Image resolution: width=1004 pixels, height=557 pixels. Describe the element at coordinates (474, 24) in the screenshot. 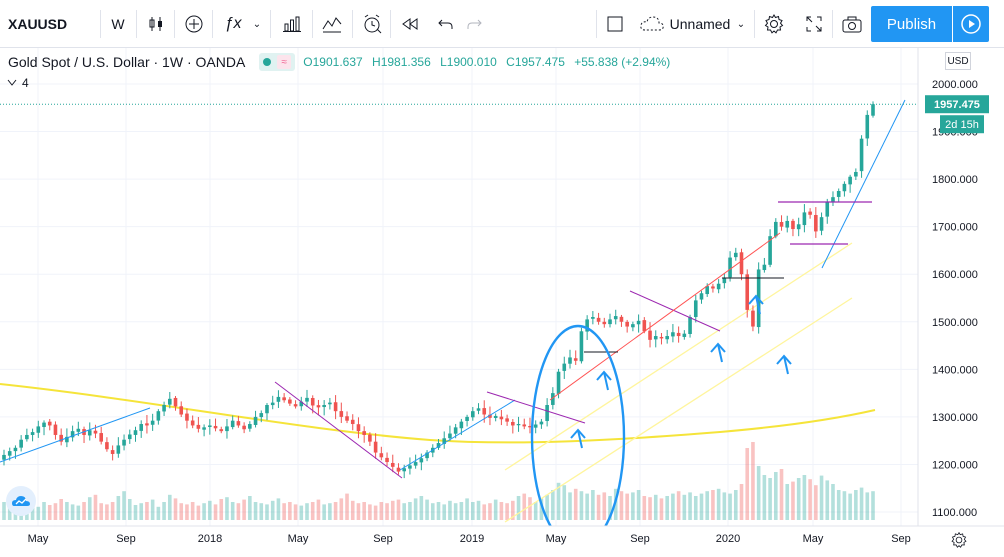

I see `redo-icon` at that location.